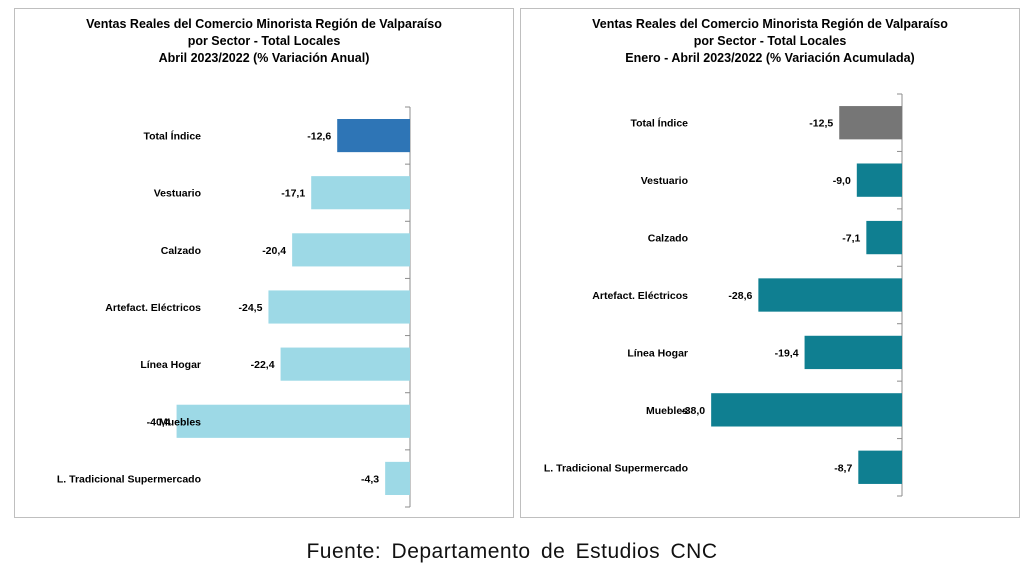 The width and height of the screenshot is (1024, 586). I want to click on data-label: -22,4, so click(263, 365).